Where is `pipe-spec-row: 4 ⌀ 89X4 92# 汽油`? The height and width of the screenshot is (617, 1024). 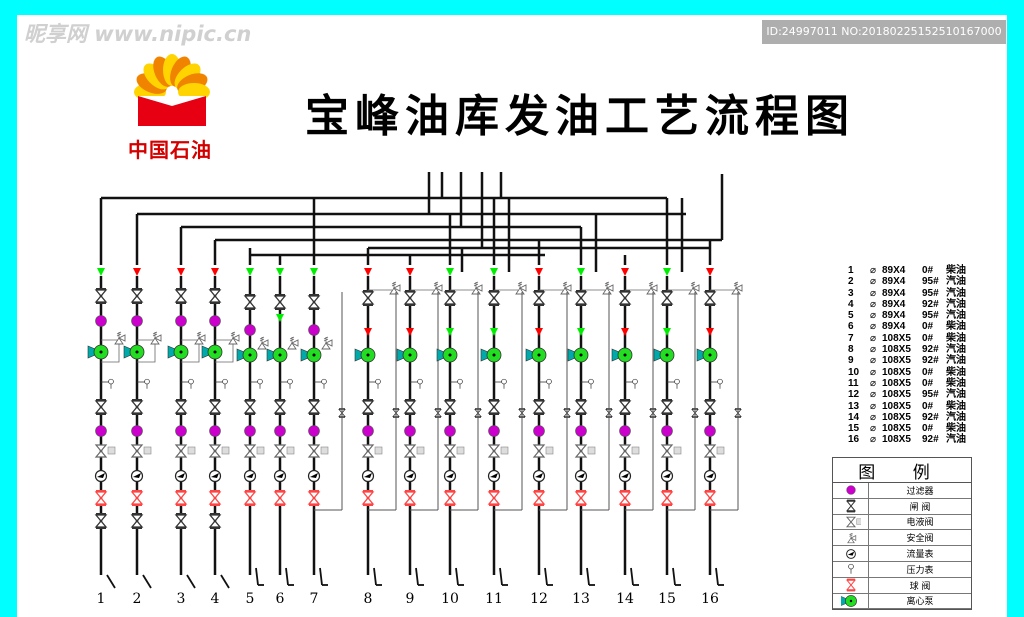 pipe-spec-row: 4 ⌀ 89X4 92# 汽油 is located at coordinates (907, 304).